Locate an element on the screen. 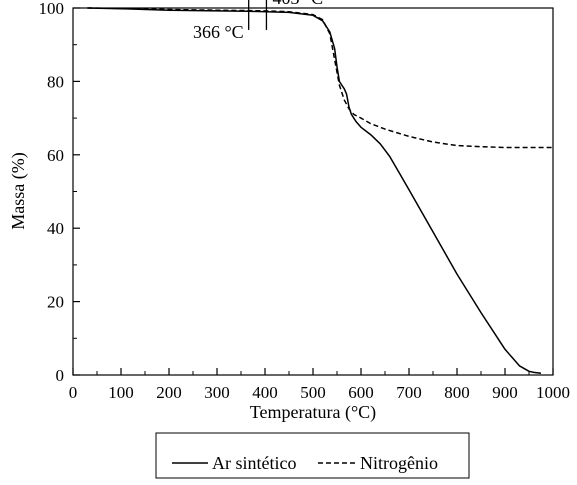 This screenshot has height=485, width=577. x-tick-label: 100 is located at coordinates (121, 392).